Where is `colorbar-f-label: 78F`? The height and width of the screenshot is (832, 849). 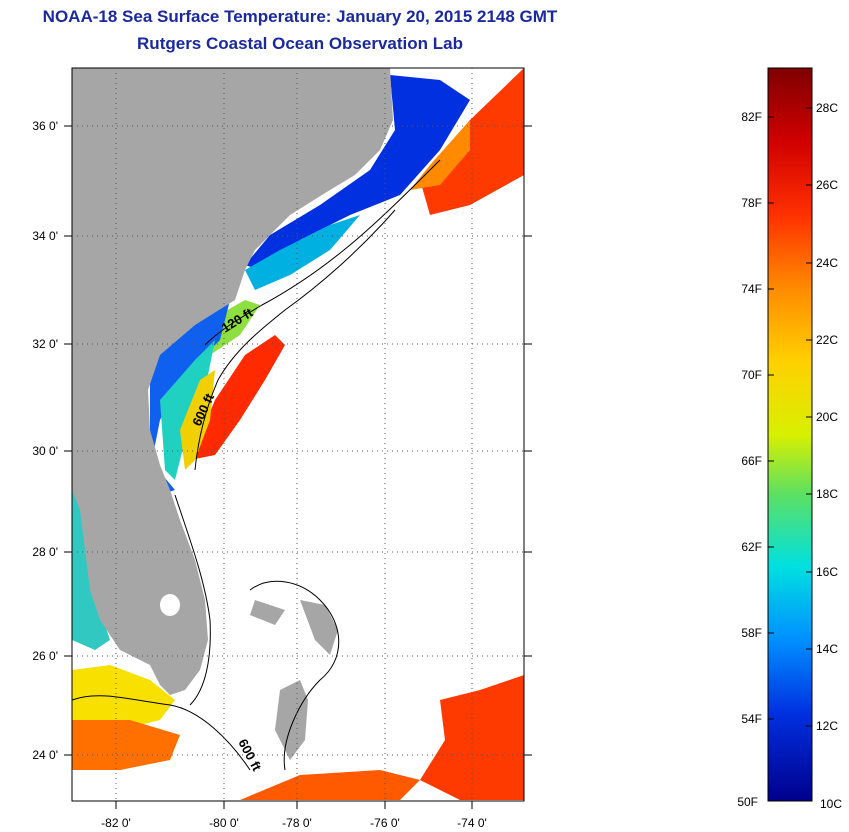 colorbar-f-label: 78F is located at coordinates (751, 203).